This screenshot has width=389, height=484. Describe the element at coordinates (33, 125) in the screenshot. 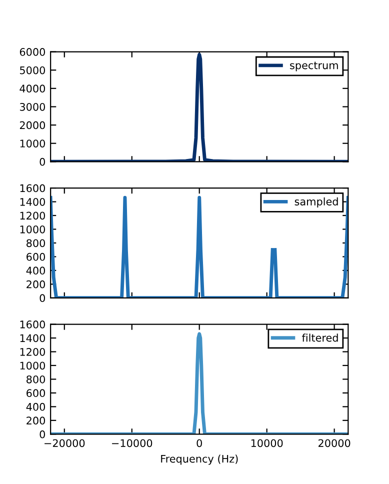

I see `y-tick-label: 2000` at that location.